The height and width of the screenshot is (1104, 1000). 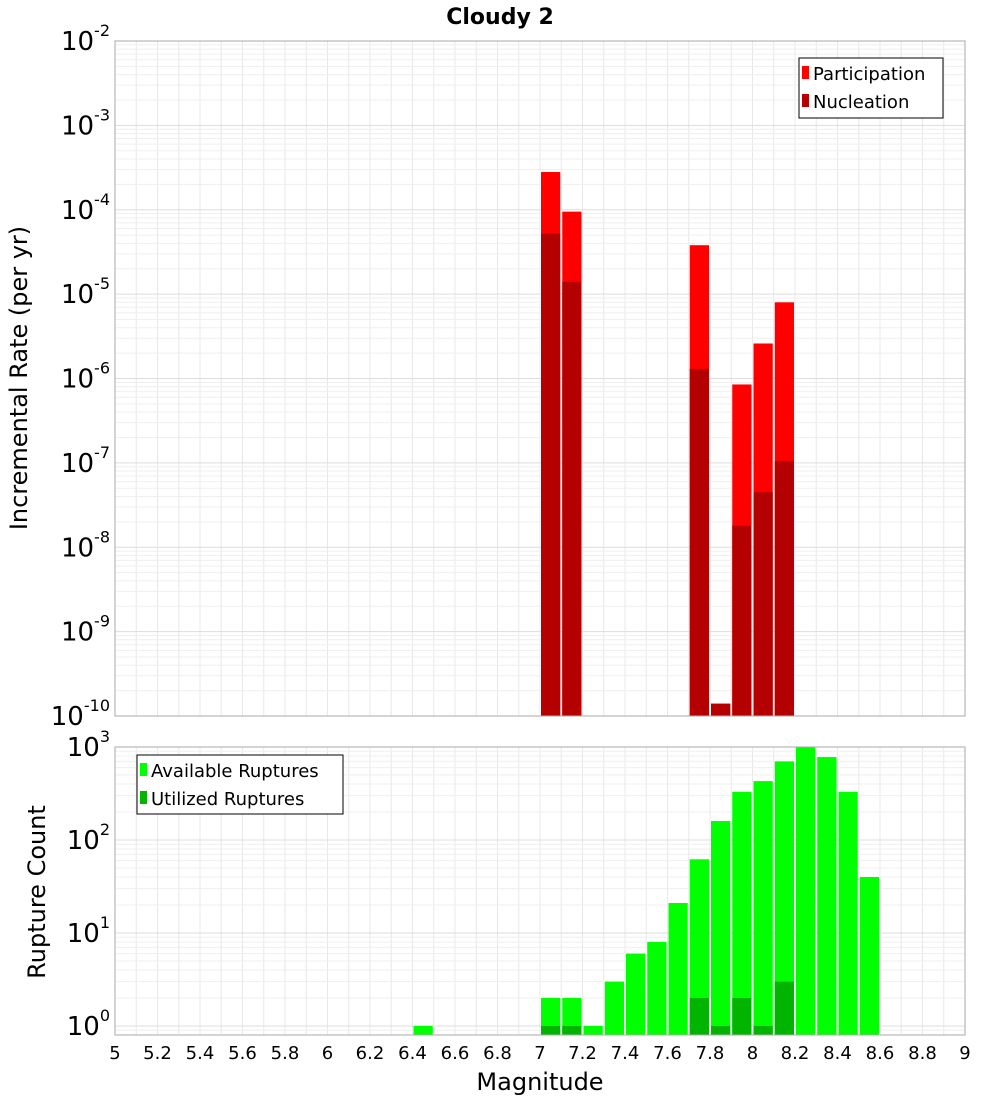 What do you see at coordinates (242, 1053) in the screenshot?
I see `x-tick-label: 5.6` at bounding box center [242, 1053].